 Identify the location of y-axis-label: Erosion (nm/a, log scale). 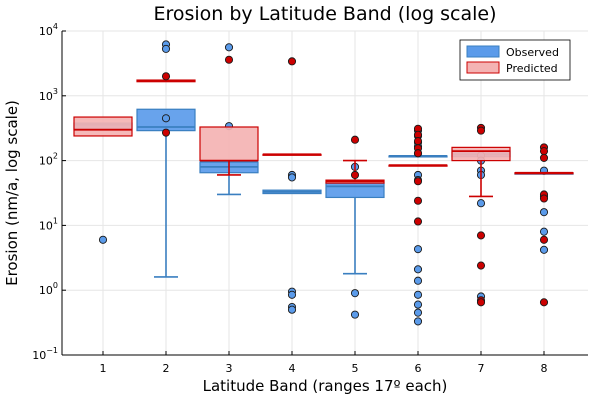
(12, 193).